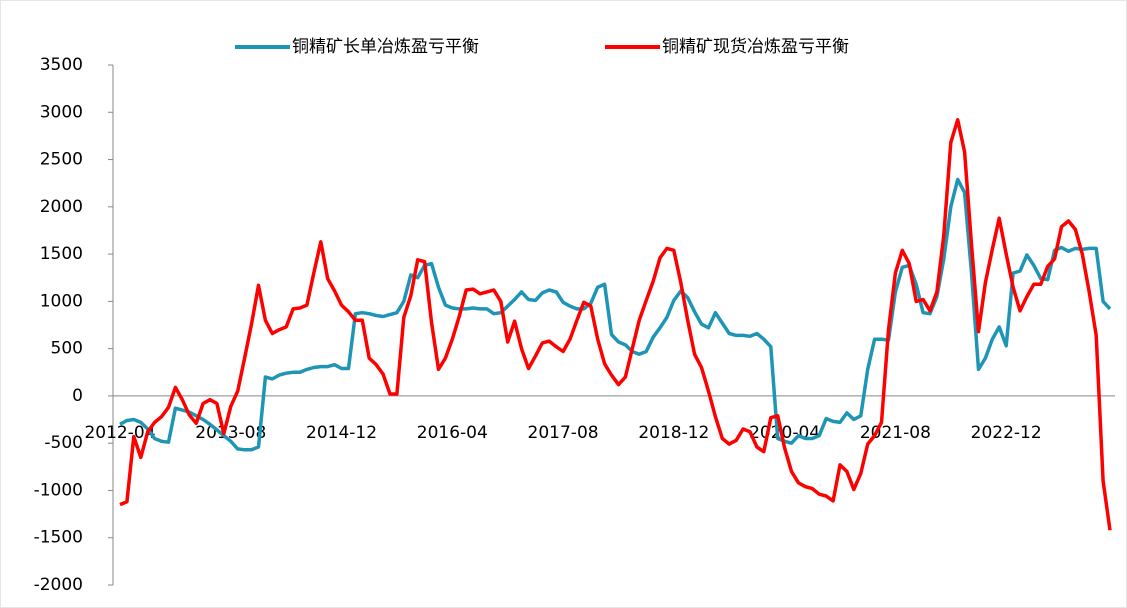  I want to click on x-tick-label: 2014-12, so click(341, 433).